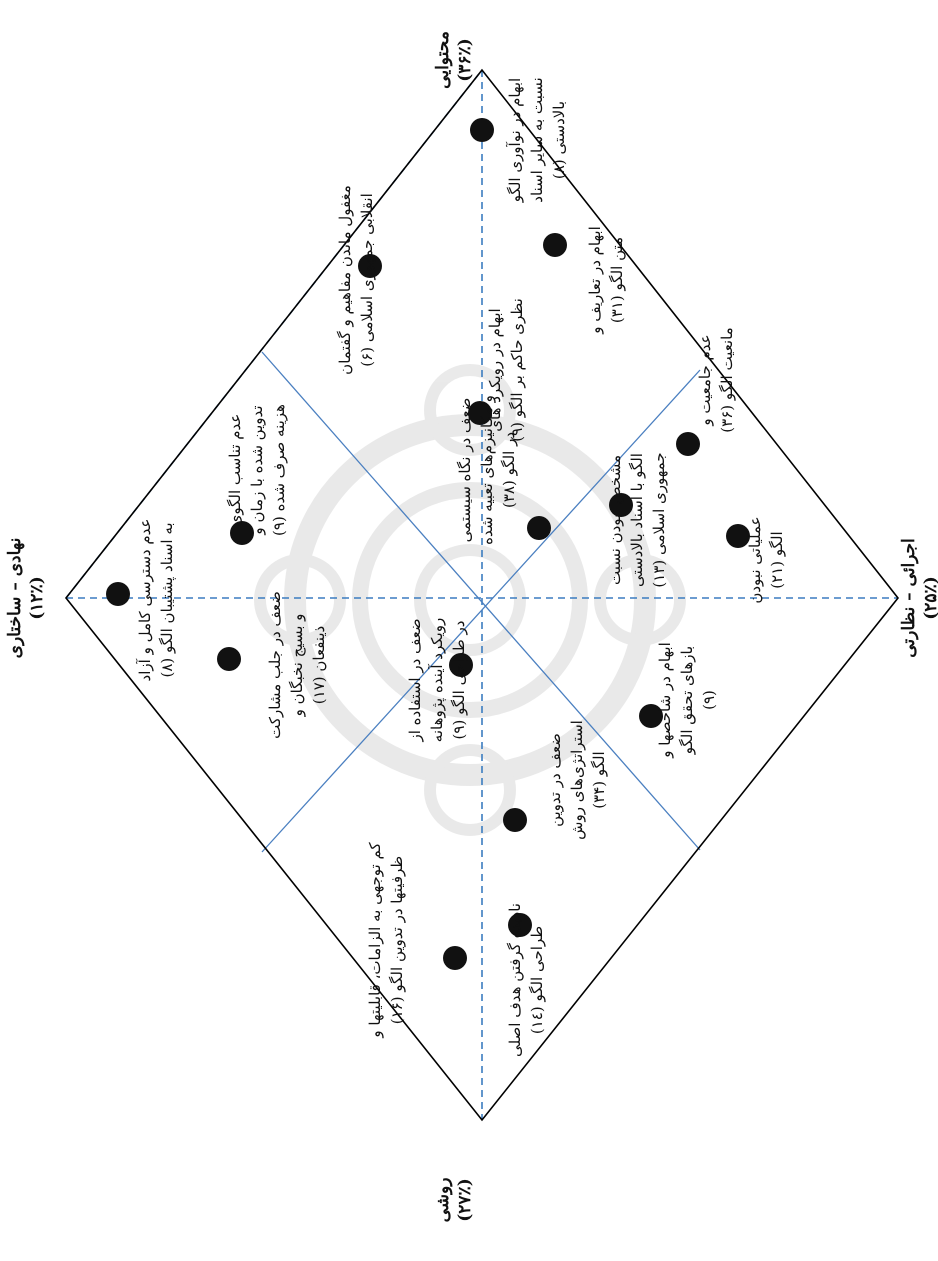 The image size is (938, 1261). Describe the element at coordinates (766, 559) in the screenshot. I see `item-label: عملیاتی نبودن الگو (۲۱)` at that location.